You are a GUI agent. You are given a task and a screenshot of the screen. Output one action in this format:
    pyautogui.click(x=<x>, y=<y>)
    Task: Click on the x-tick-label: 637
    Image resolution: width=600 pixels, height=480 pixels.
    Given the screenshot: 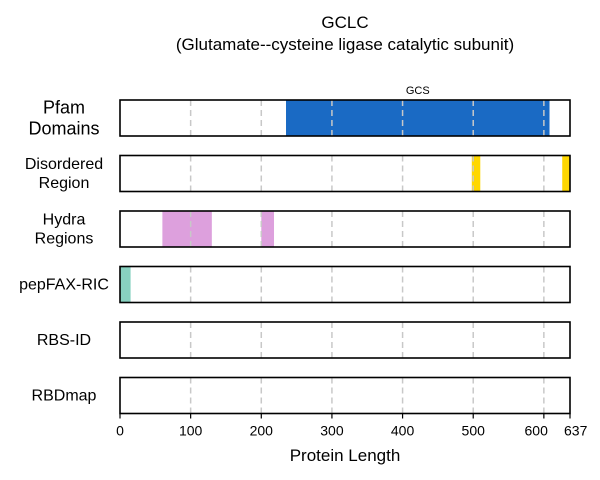 What is the action you would take?
    pyautogui.click(x=576, y=431)
    